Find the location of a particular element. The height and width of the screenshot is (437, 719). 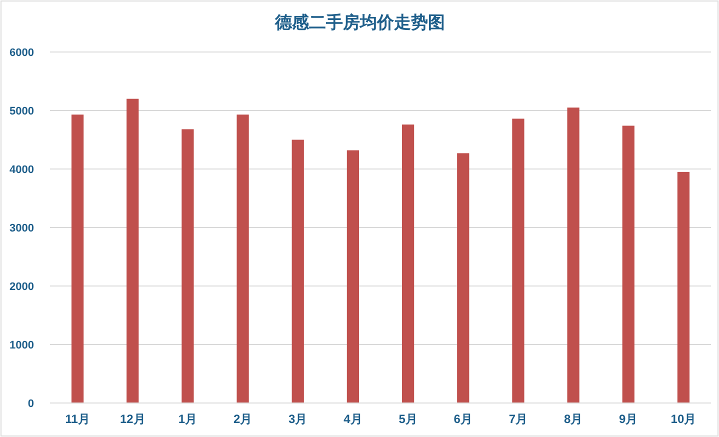

x-tick-label: 11月 is located at coordinates (77, 419).